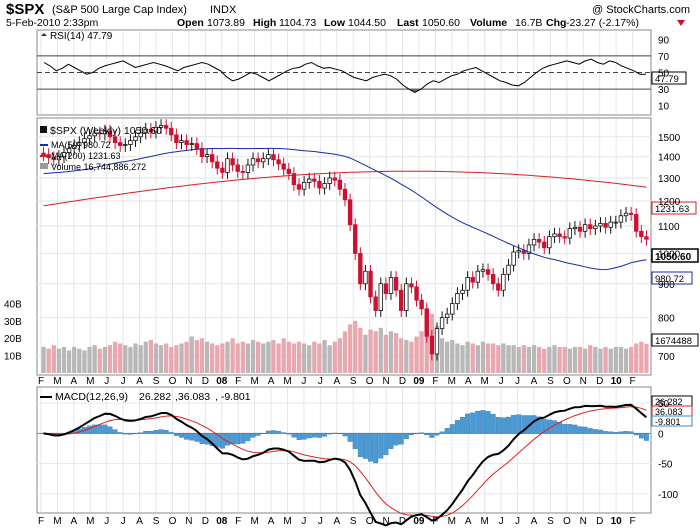 The height and width of the screenshot is (530, 700). What do you see at coordinates (13, 304) in the screenshot?
I see `volume-tick-label: 40B` at bounding box center [13, 304].